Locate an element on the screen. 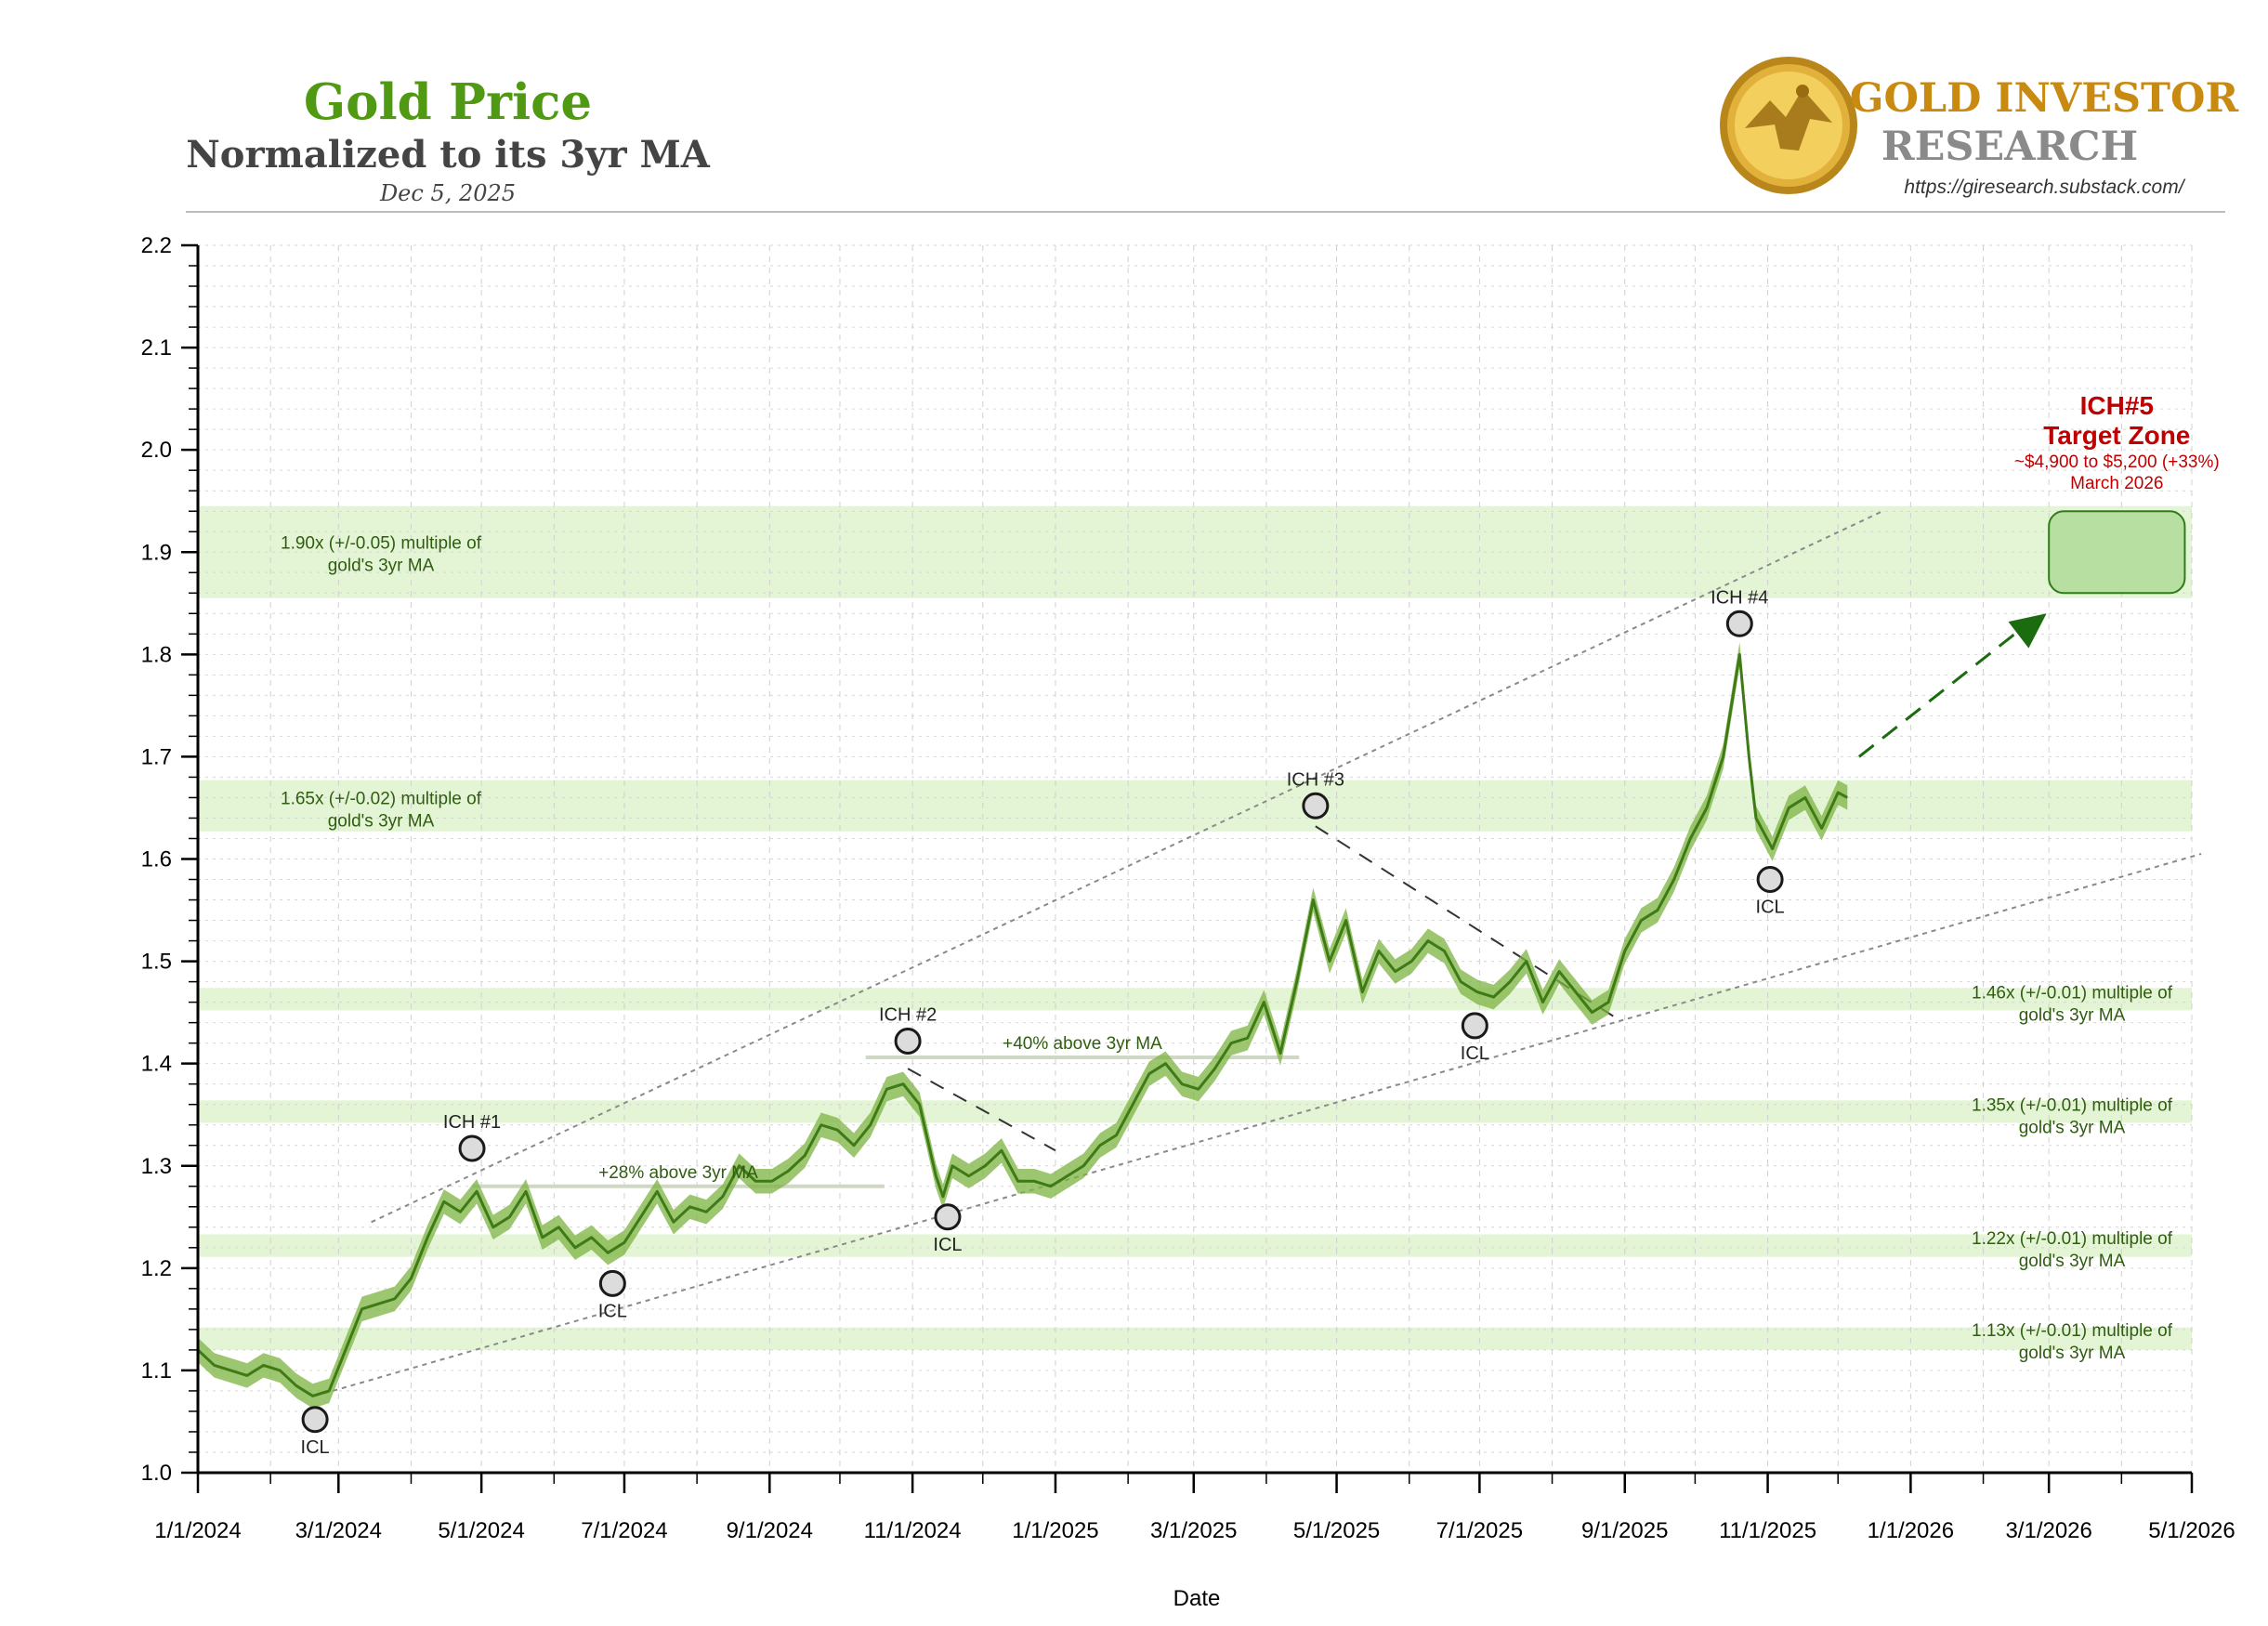 The image size is (2268, 1626). x-tick-label: 1/1/2026 is located at coordinates (1911, 1530).